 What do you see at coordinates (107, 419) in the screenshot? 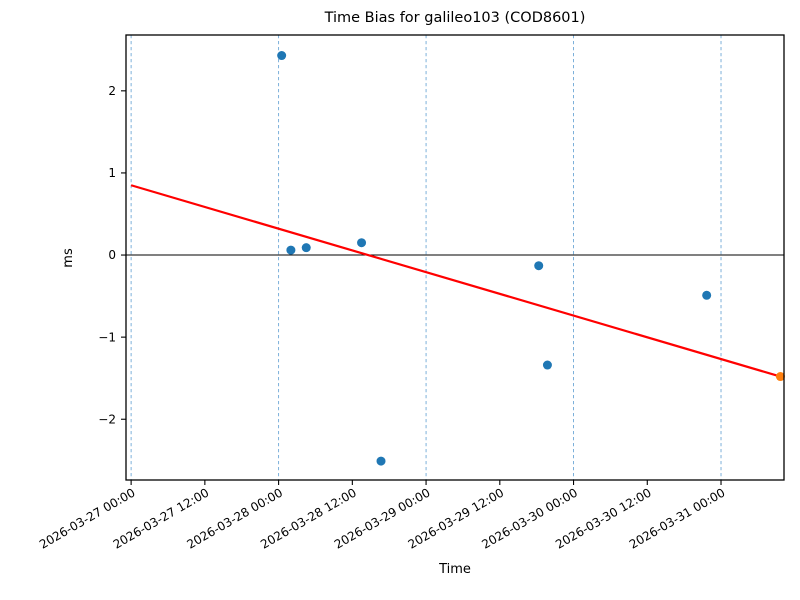
I see `y-tick-label: −2` at bounding box center [107, 419].